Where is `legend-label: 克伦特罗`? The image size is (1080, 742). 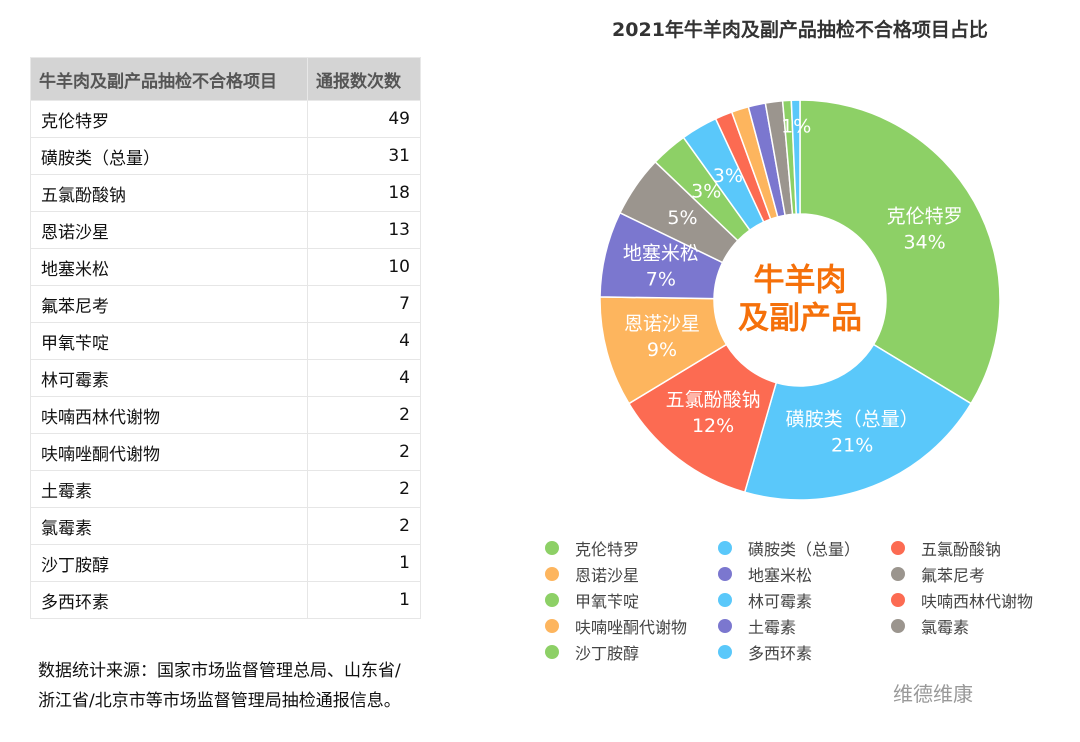
legend-label: 克伦特罗 is located at coordinates (607, 549).